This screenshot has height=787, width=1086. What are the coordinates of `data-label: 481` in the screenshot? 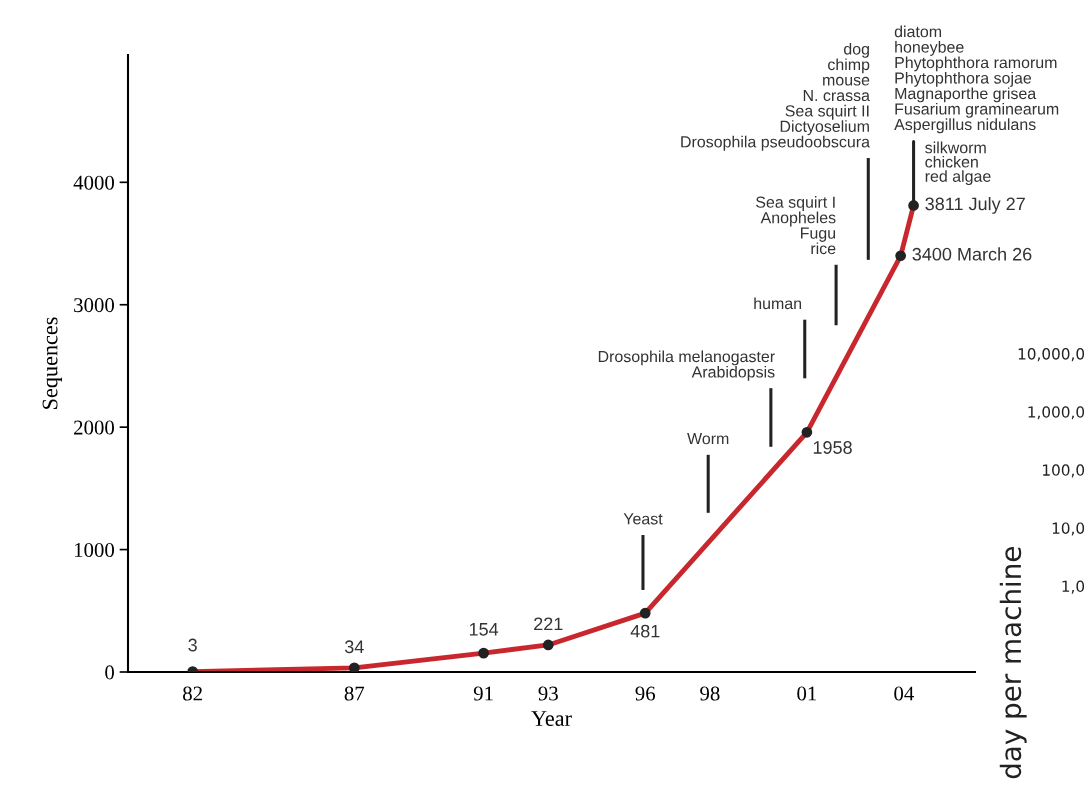 It's located at (645, 631).